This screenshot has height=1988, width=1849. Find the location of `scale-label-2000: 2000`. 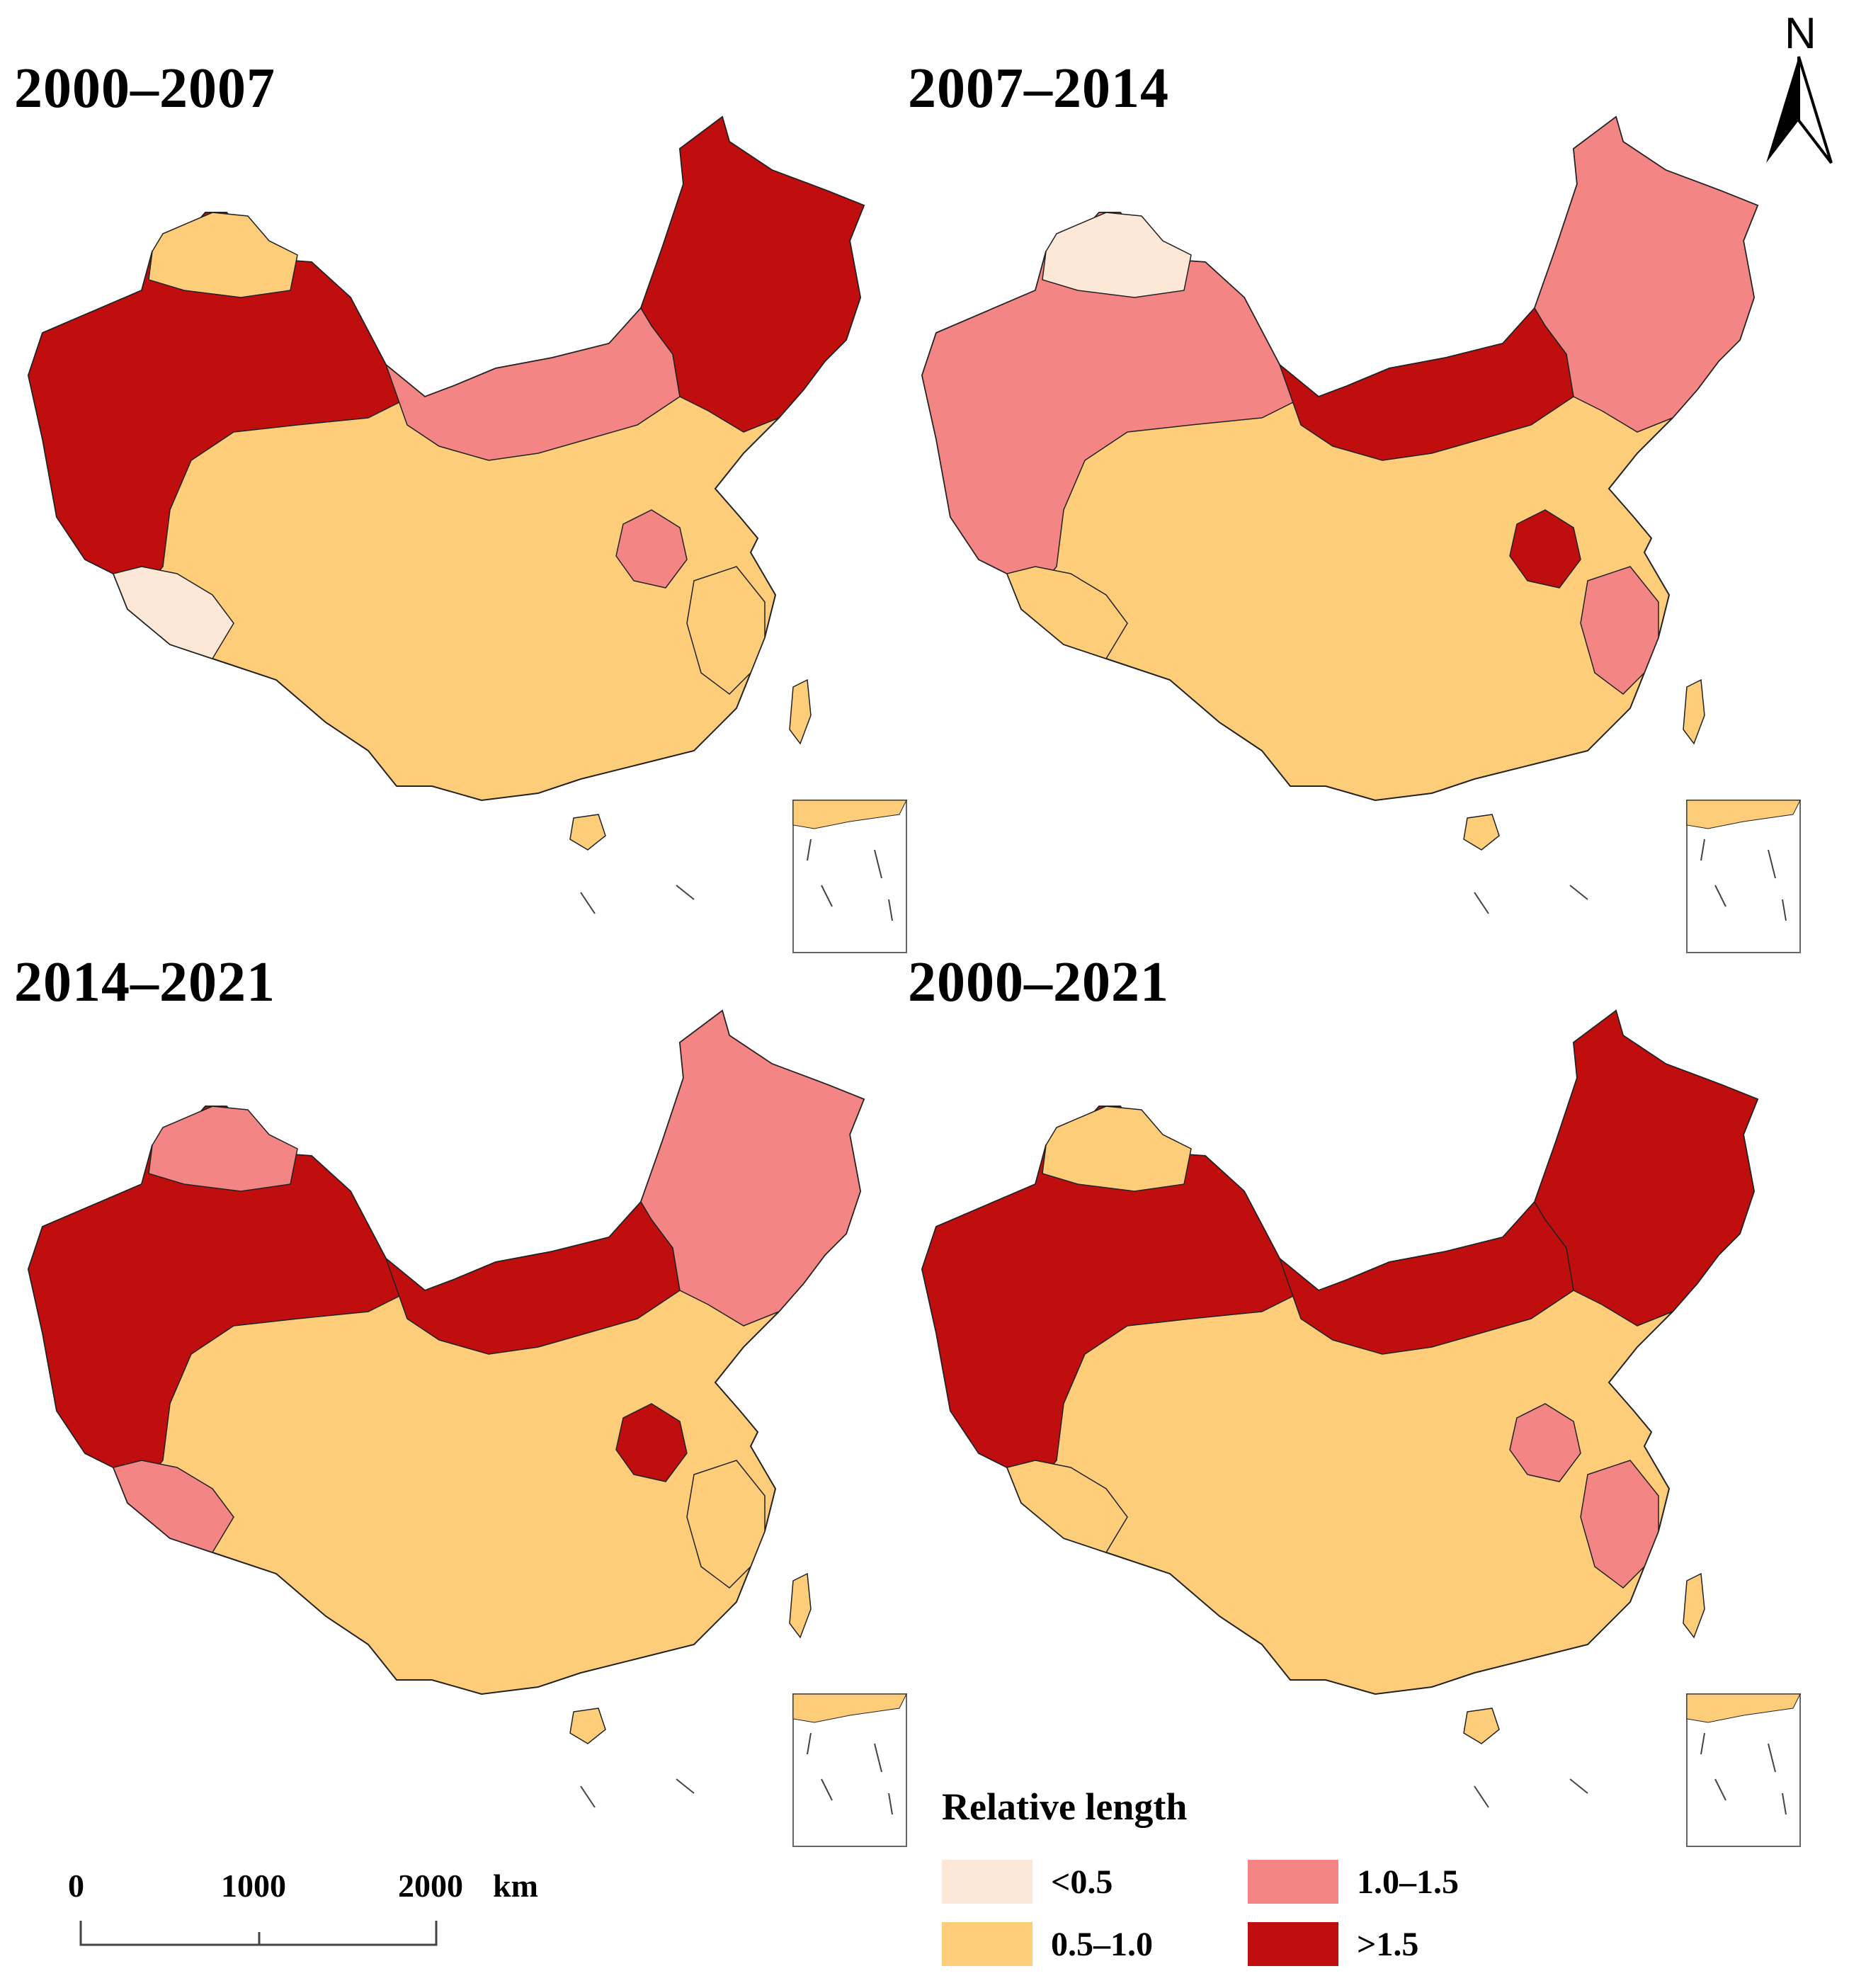

scale-label-2000: 2000 is located at coordinates (430, 1886).